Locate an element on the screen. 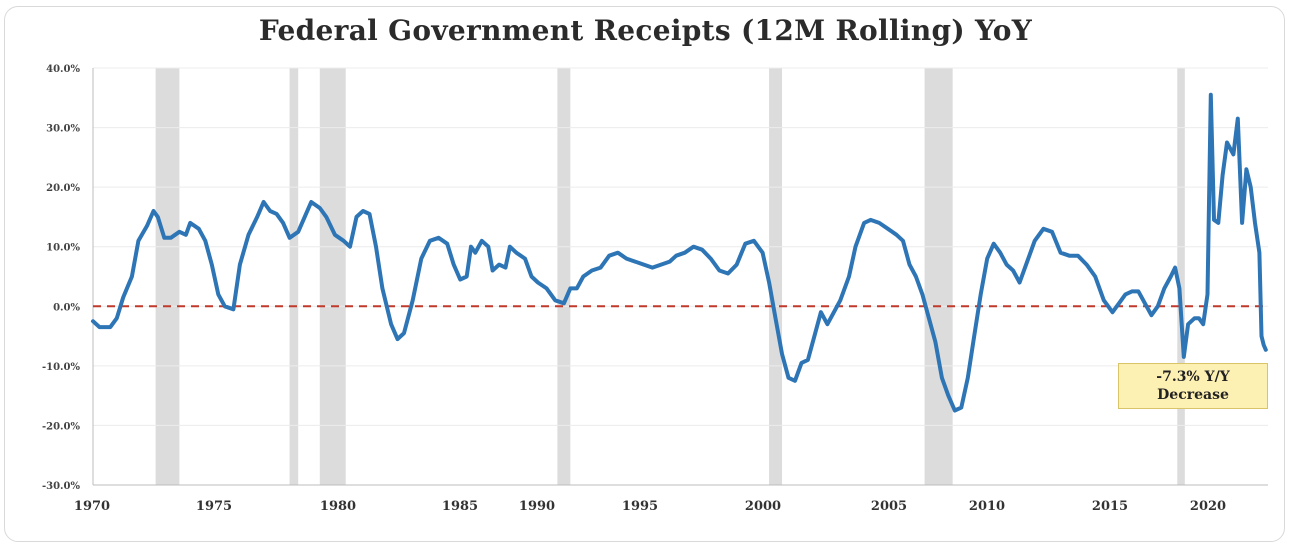  y-tick-label: -10.0% is located at coordinates (61, 367).